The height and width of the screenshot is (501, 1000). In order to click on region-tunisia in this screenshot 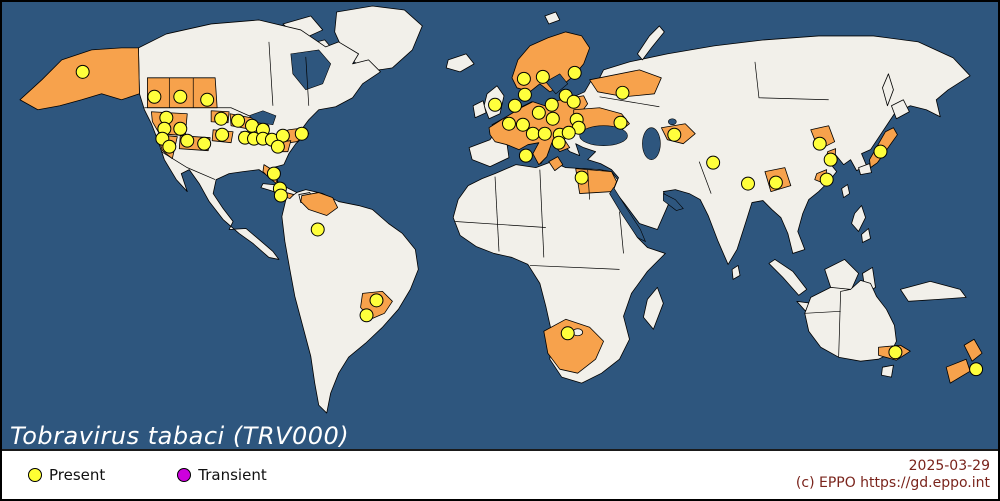, I will do `click(556, 164)`.